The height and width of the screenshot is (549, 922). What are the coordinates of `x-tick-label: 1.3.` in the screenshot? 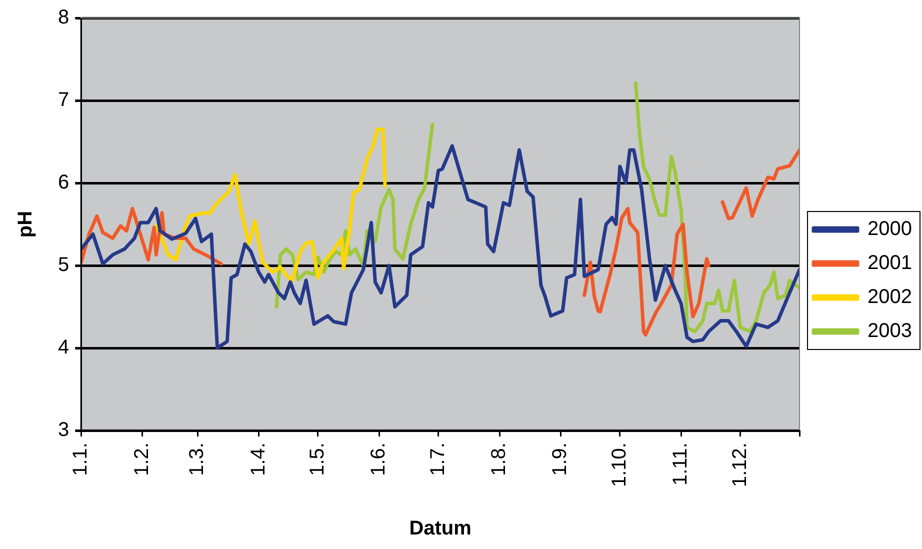 It's located at (197, 459).